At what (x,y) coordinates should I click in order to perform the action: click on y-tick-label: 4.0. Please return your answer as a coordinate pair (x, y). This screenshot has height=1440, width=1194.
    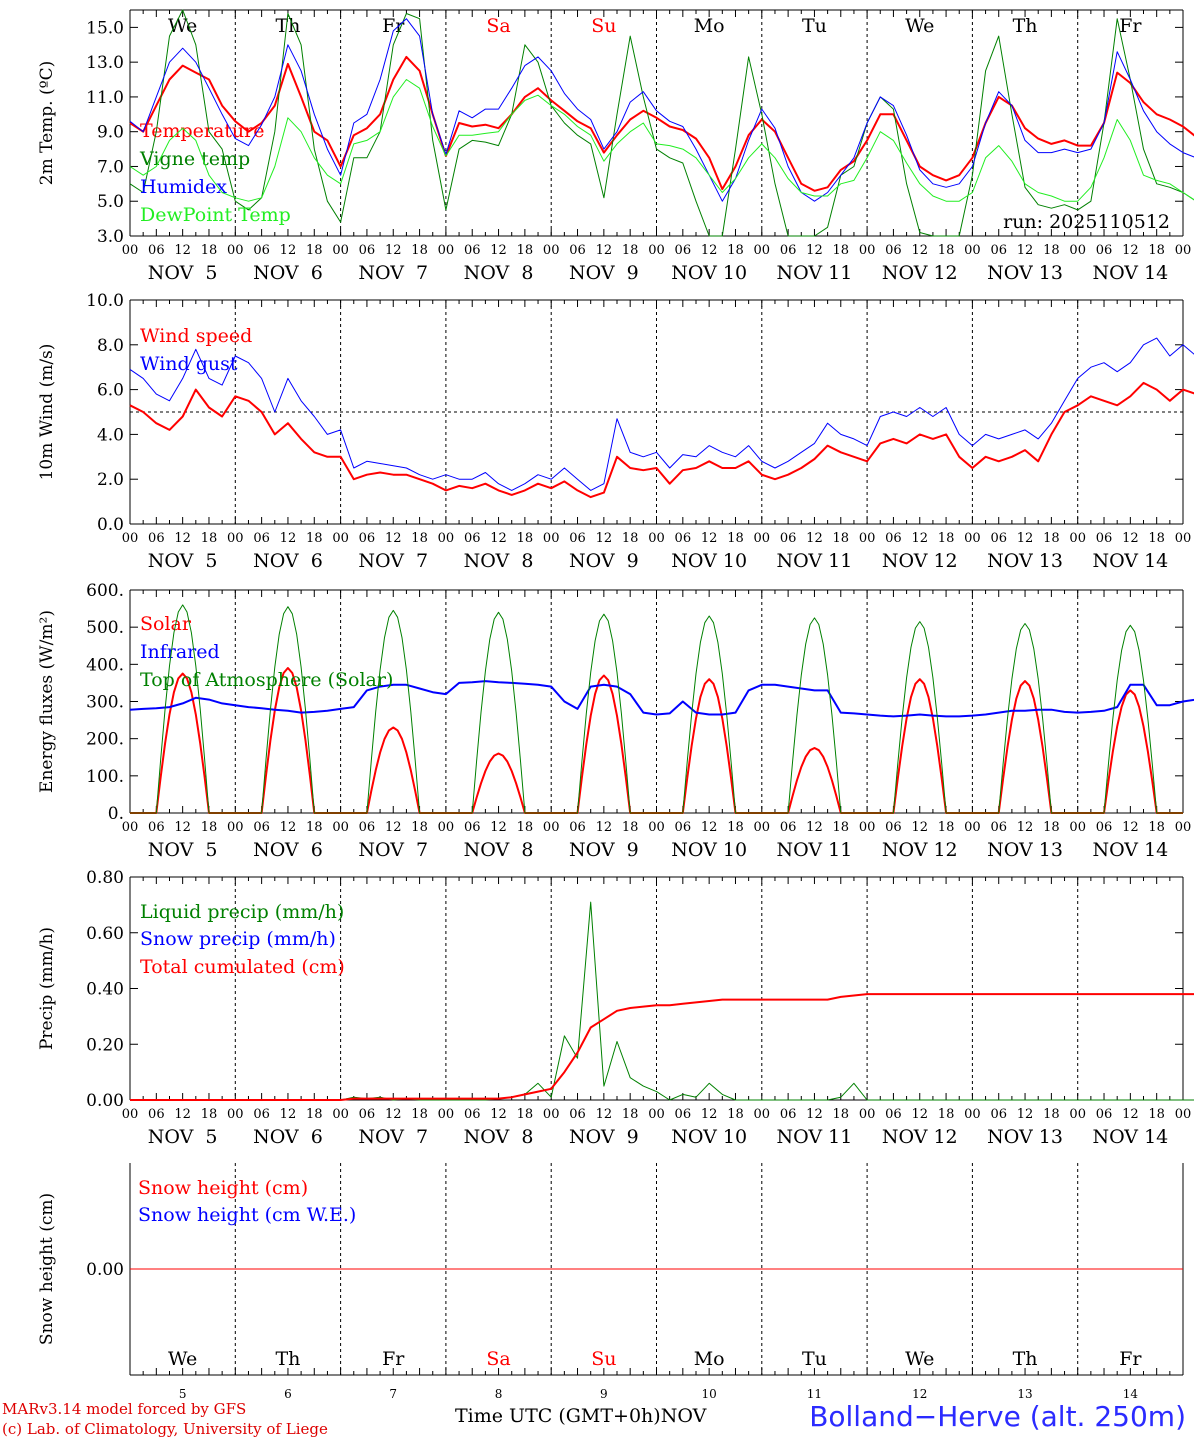
    Looking at the image, I should click on (110, 435).